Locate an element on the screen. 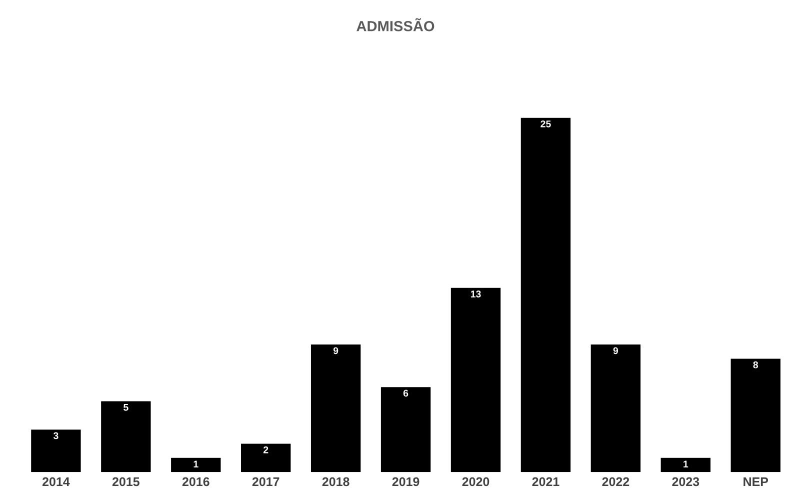  x-tick-label: 2021 is located at coordinates (546, 481).